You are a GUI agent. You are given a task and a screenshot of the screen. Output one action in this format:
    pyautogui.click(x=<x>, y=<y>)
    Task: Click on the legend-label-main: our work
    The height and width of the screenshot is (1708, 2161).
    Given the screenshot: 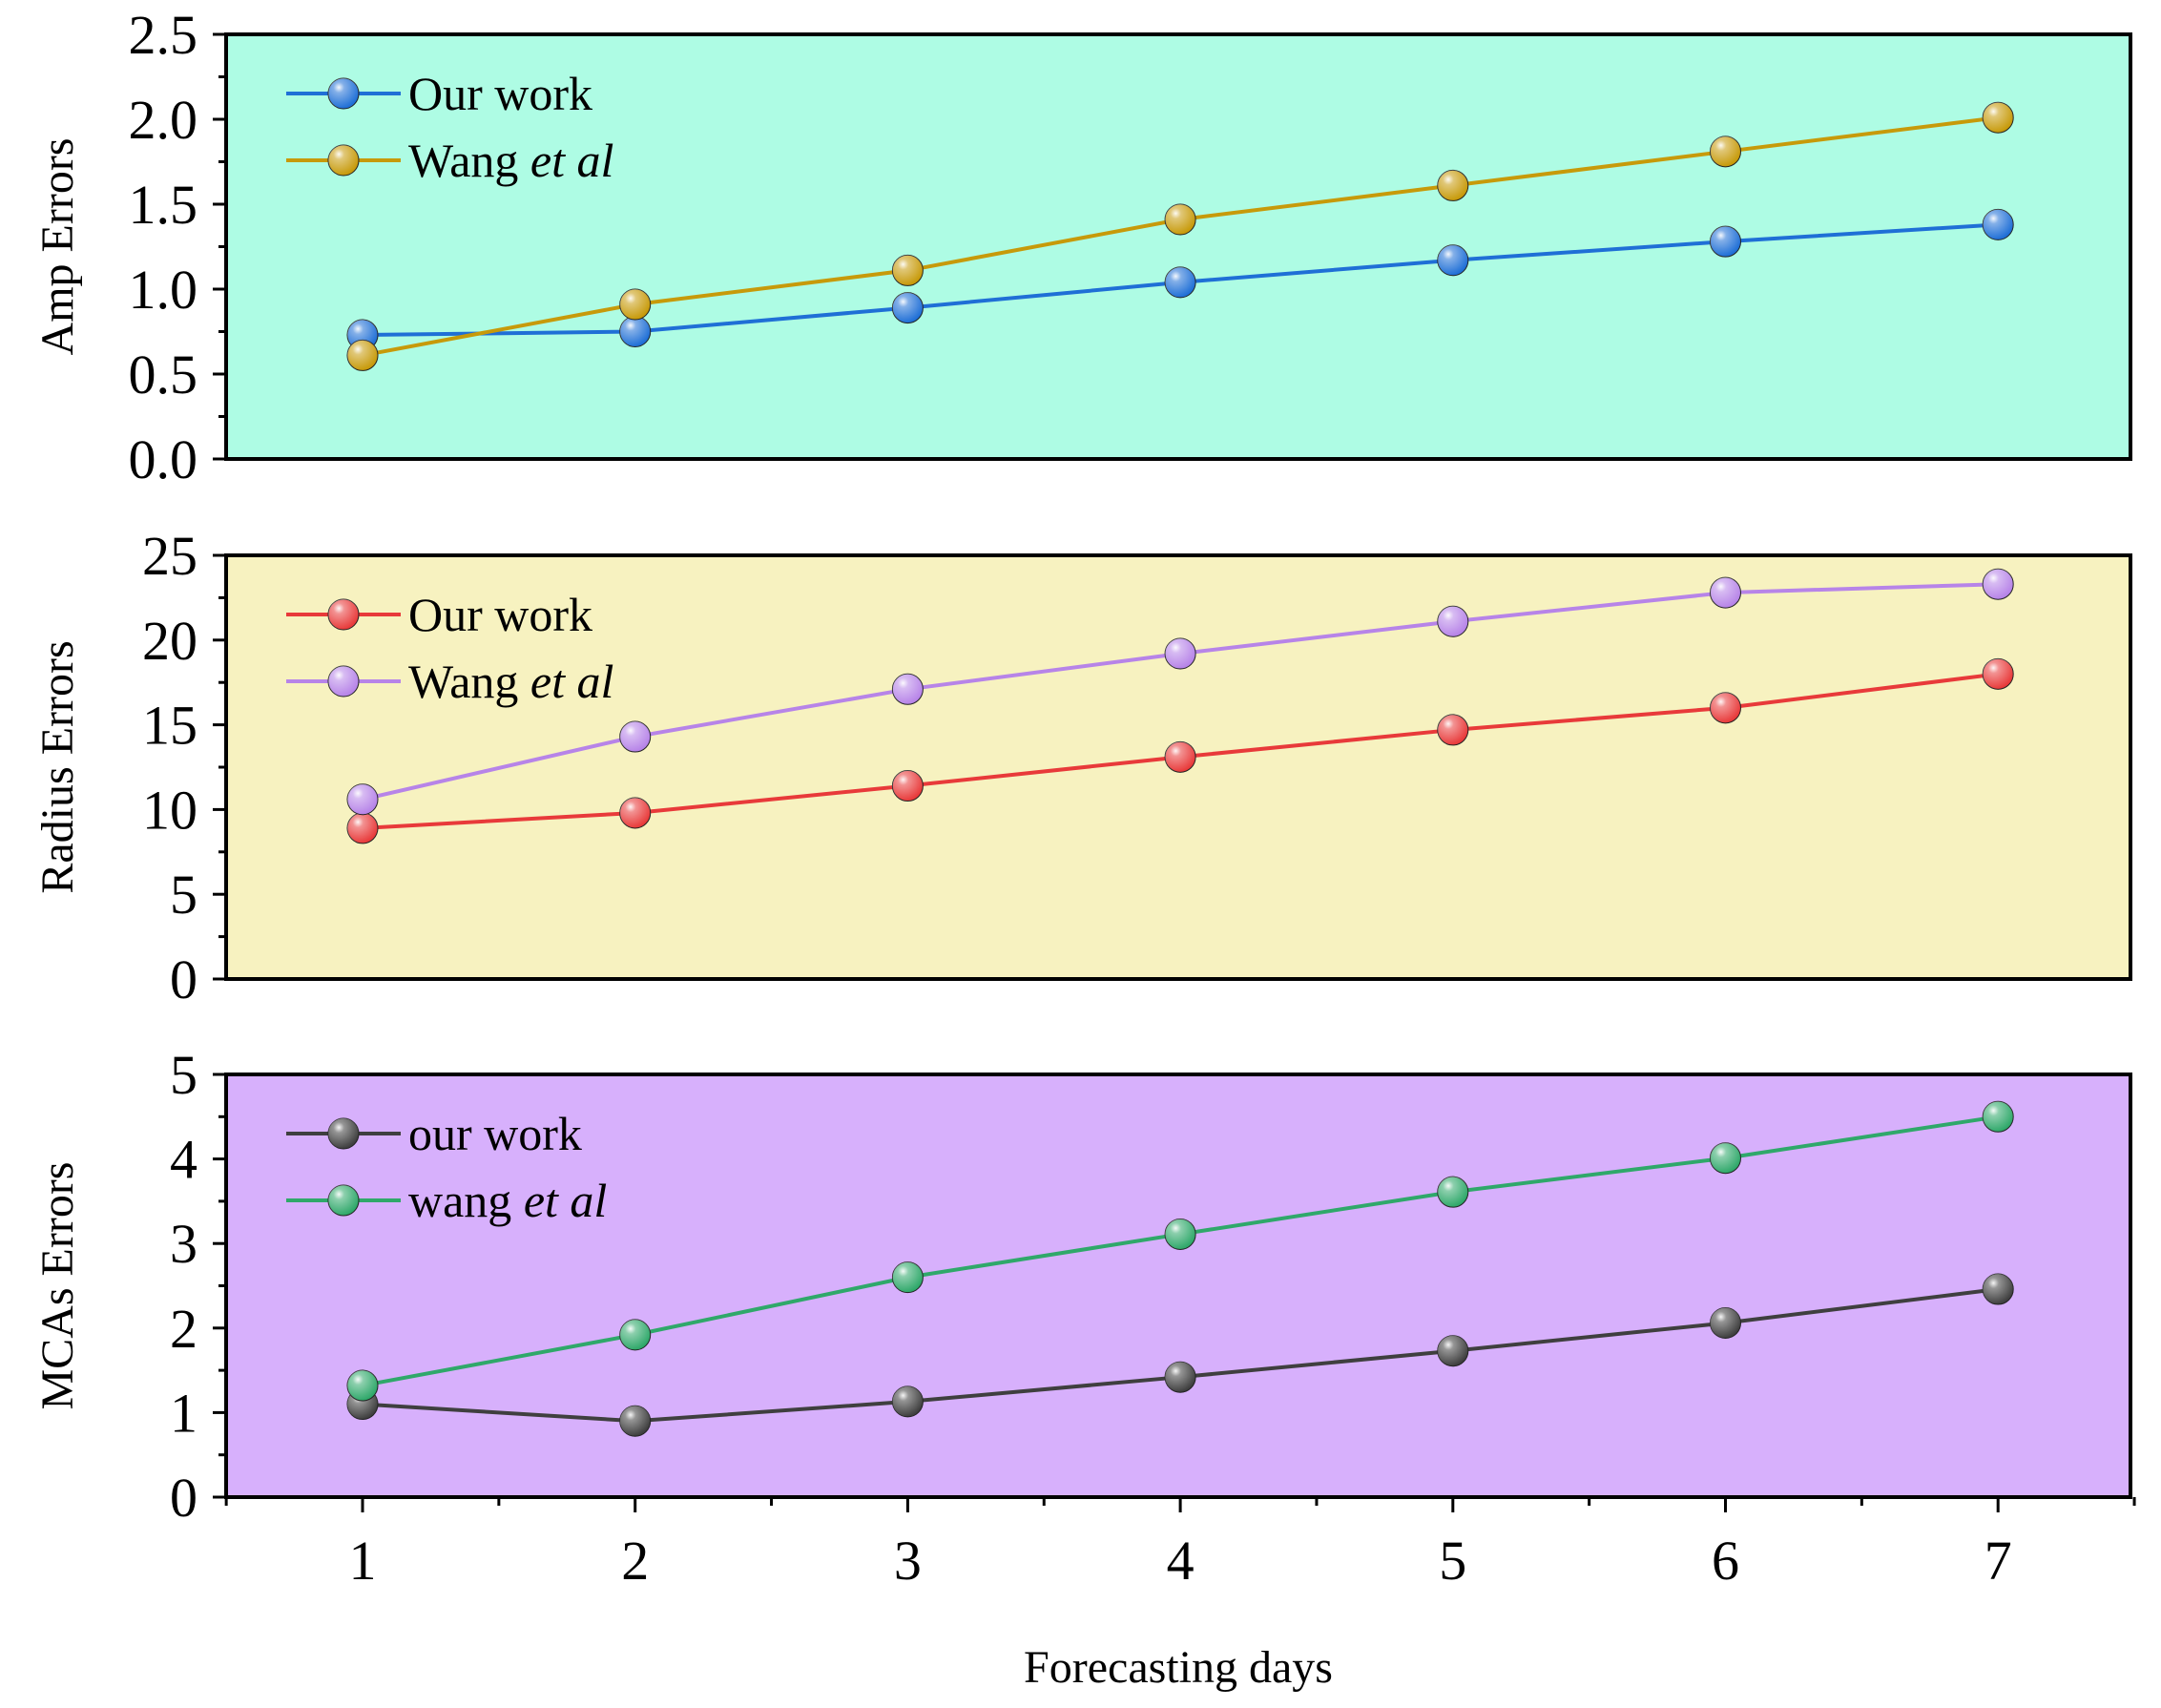 What is the action you would take?
    pyautogui.click(x=495, y=1133)
    